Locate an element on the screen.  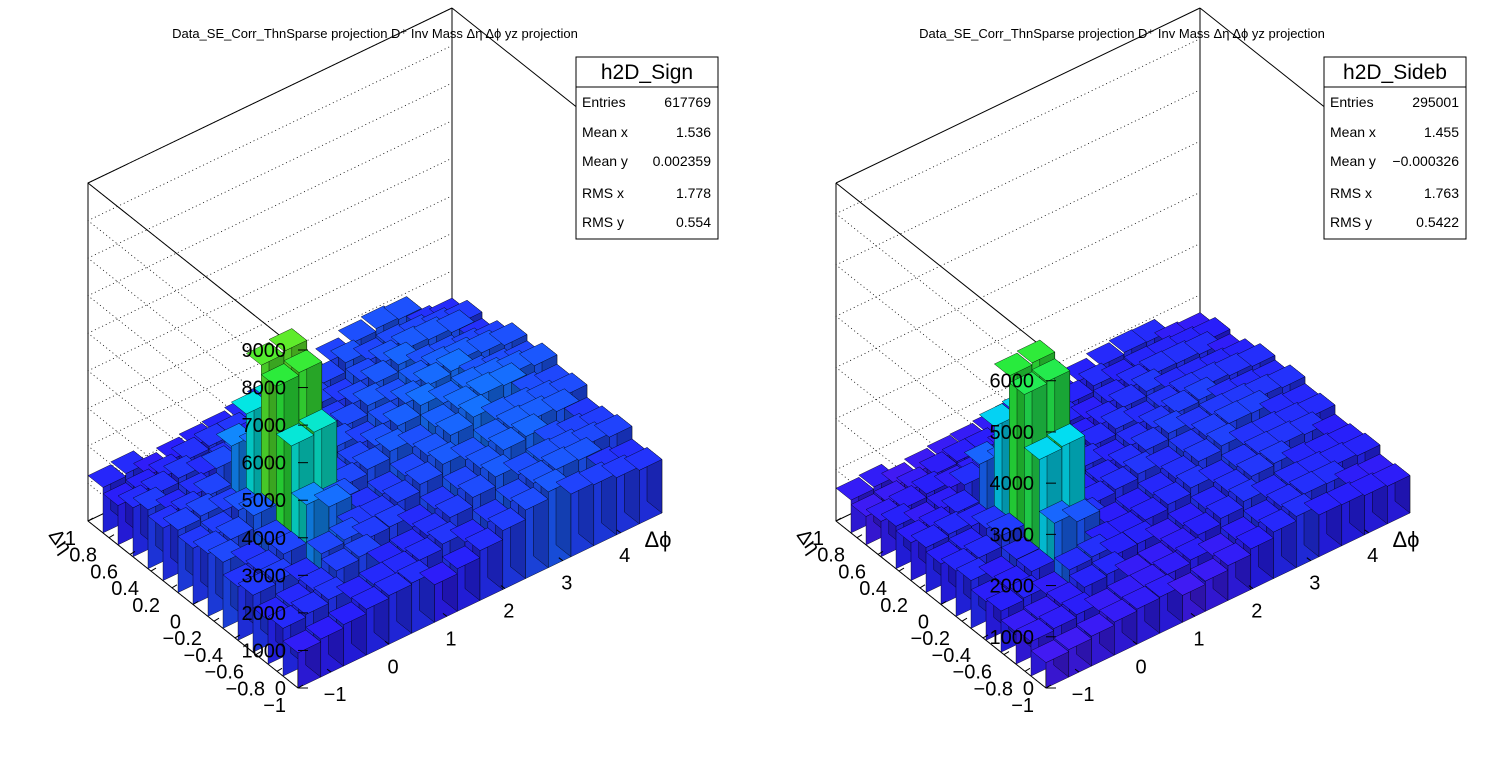
stats-label-rms-y: RMS y is located at coordinates (1351, 222).